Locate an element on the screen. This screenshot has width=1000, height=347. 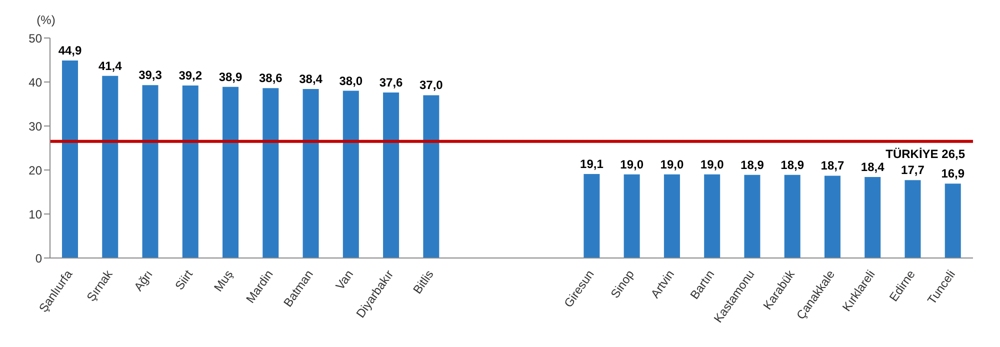
data-label: 17,7 is located at coordinates (913, 170).